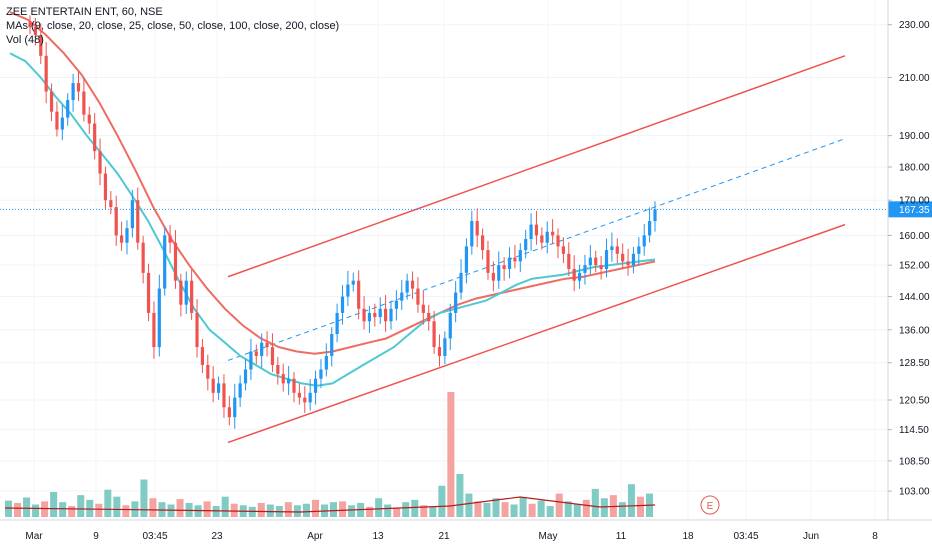 The width and height of the screenshot is (932, 550). I want to click on event-marker: E, so click(710, 505).